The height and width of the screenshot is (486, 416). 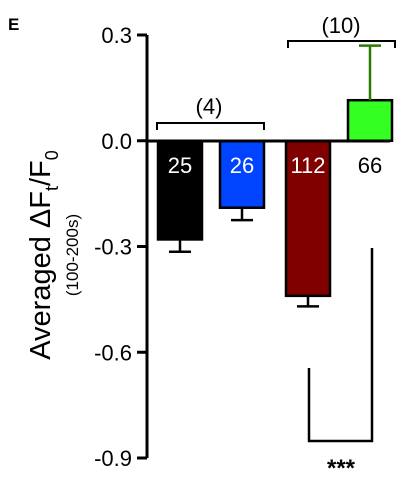 I want to click on y-axis-title-sub-0: 0, so click(x=52, y=155).